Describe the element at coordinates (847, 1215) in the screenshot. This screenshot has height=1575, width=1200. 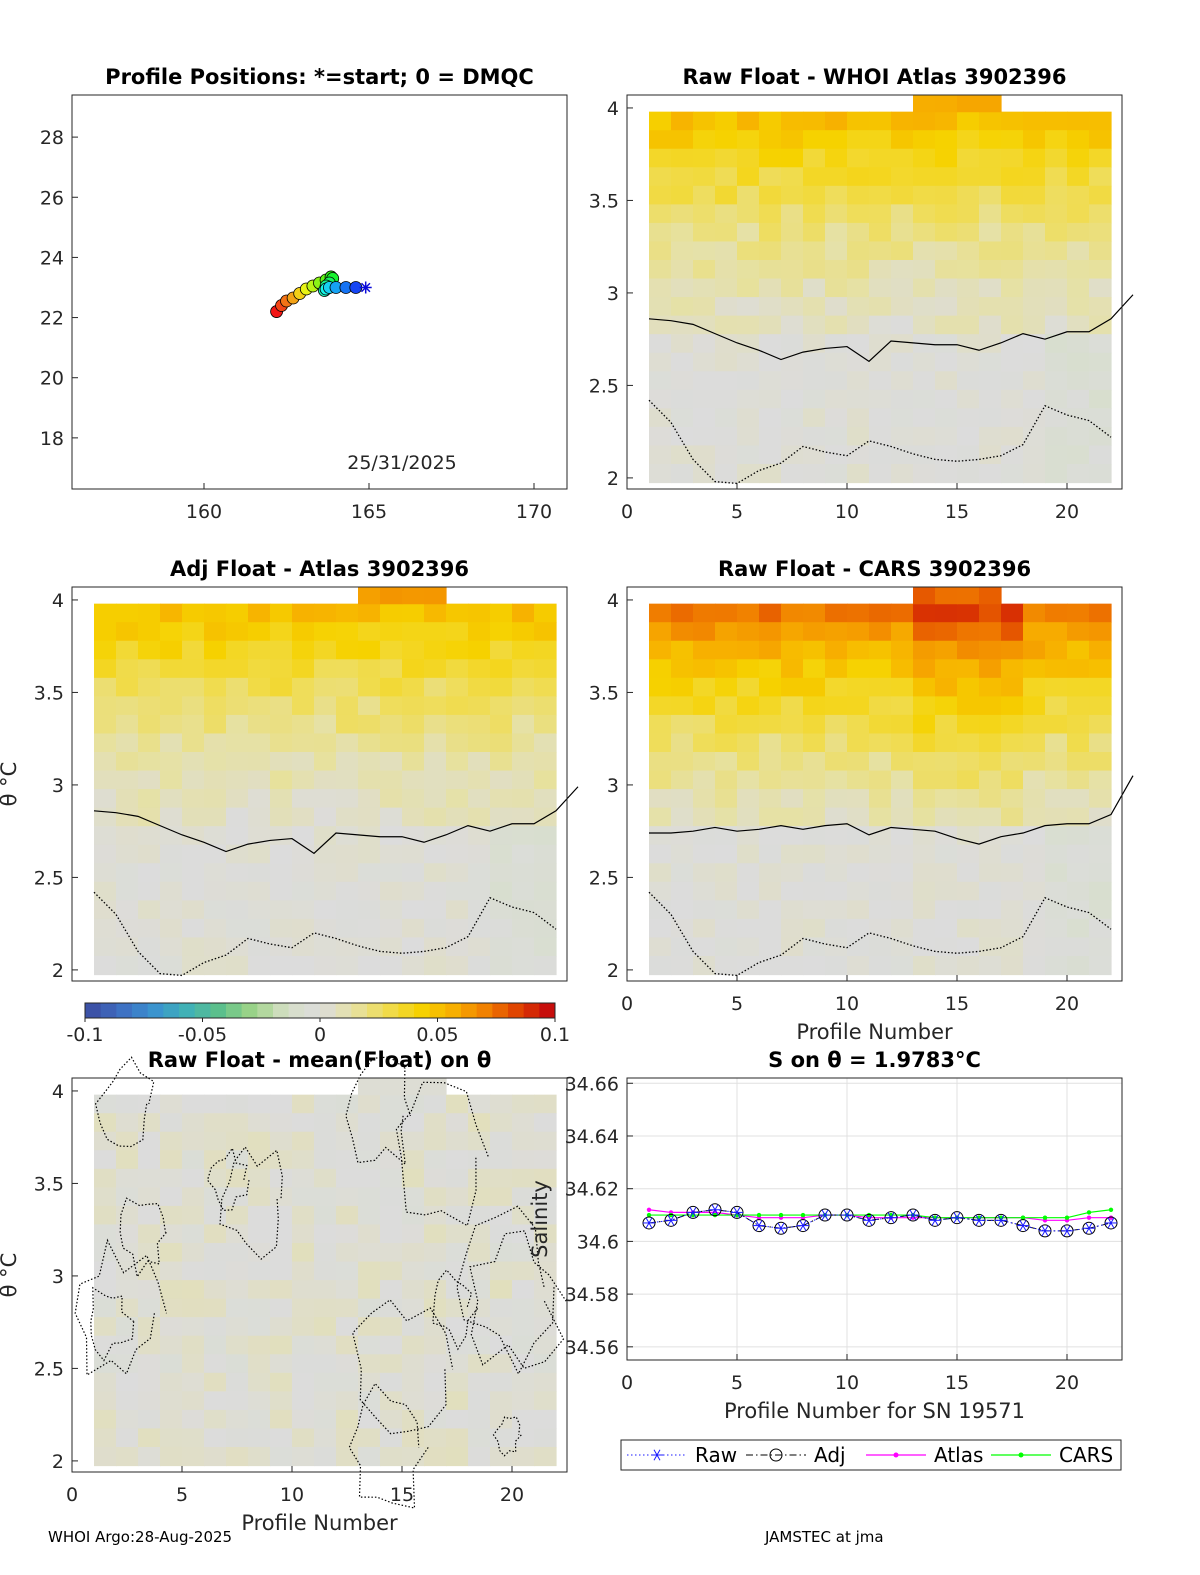
I see `salinity-raw-point` at that location.